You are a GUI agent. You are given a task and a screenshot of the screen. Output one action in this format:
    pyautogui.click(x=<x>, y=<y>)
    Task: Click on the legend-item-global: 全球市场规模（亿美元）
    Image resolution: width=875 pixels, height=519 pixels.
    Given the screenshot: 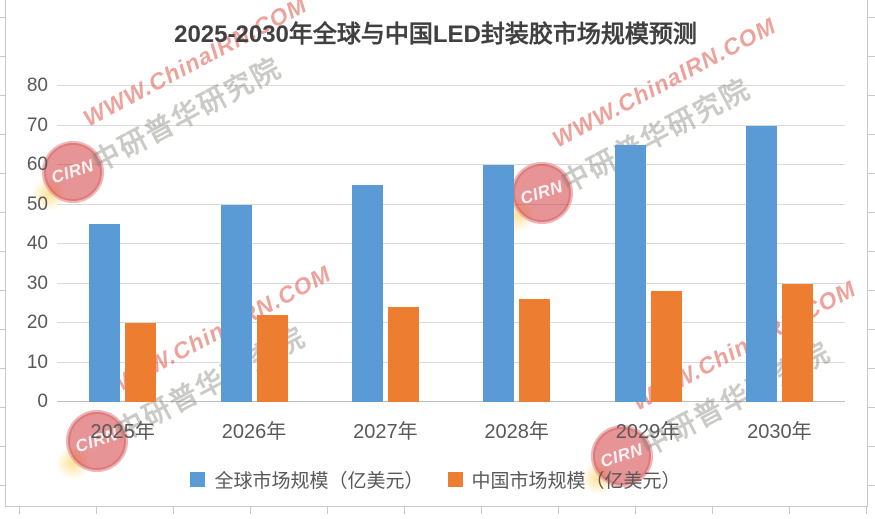 What is the action you would take?
    pyautogui.click(x=307, y=479)
    